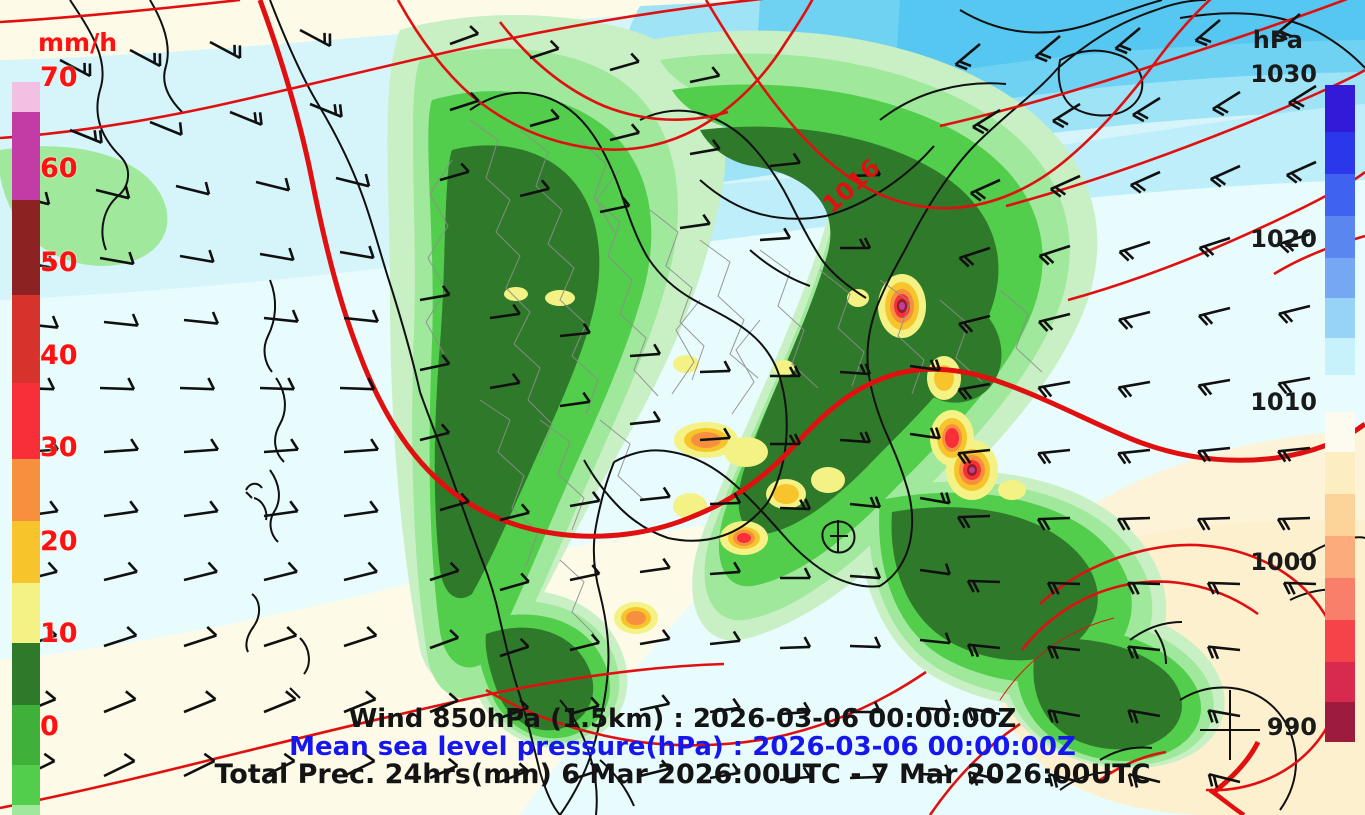  Describe the element at coordinates (59, 355) in the screenshot. I see `precip-tick-label: 40` at that location.